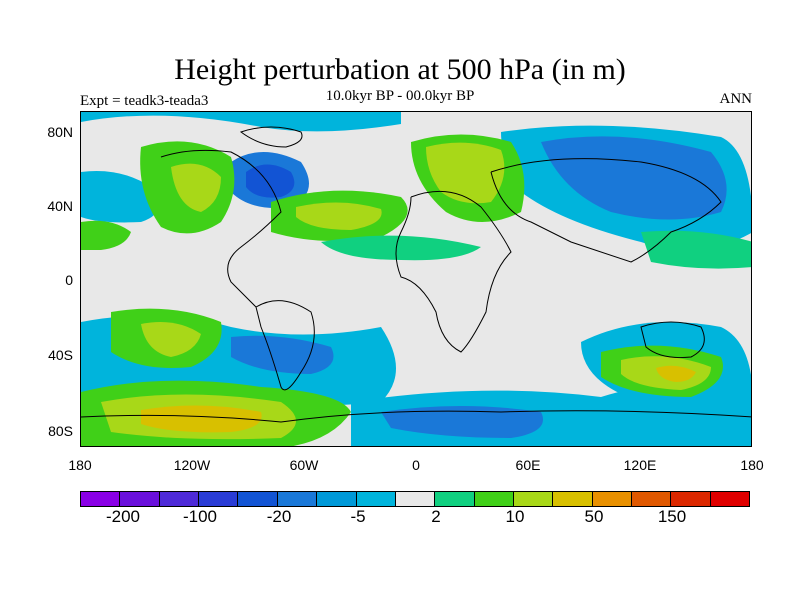 This screenshot has width=800, height=600. I want to click on lat-label-40N: 40N, so click(60, 206).